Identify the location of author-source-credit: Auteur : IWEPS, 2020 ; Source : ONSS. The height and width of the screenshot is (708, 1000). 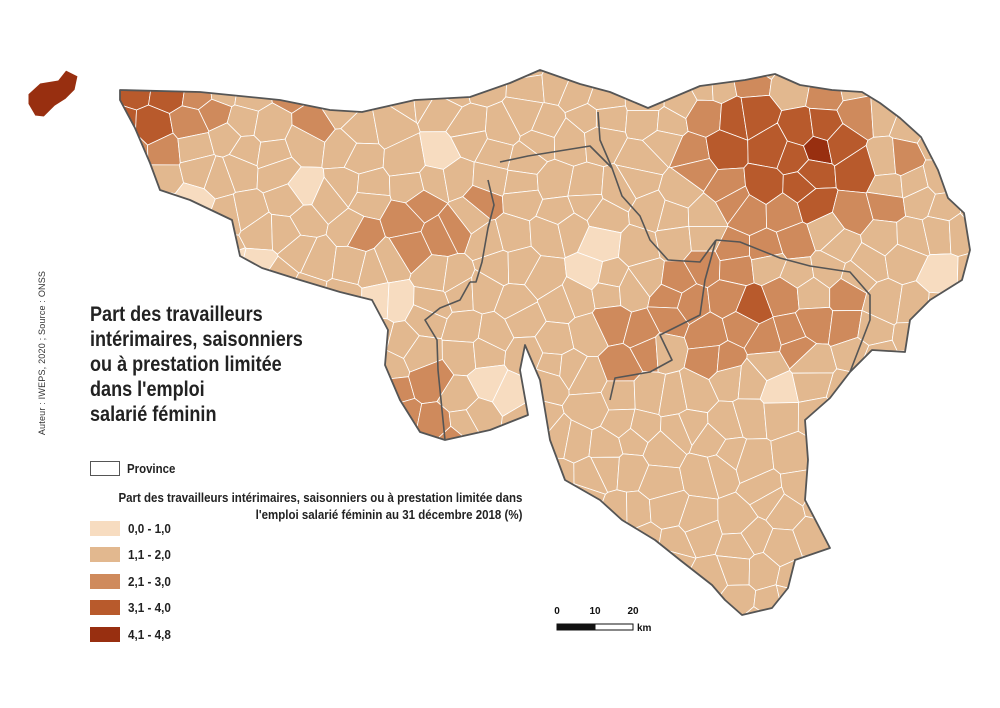
(42, 353).